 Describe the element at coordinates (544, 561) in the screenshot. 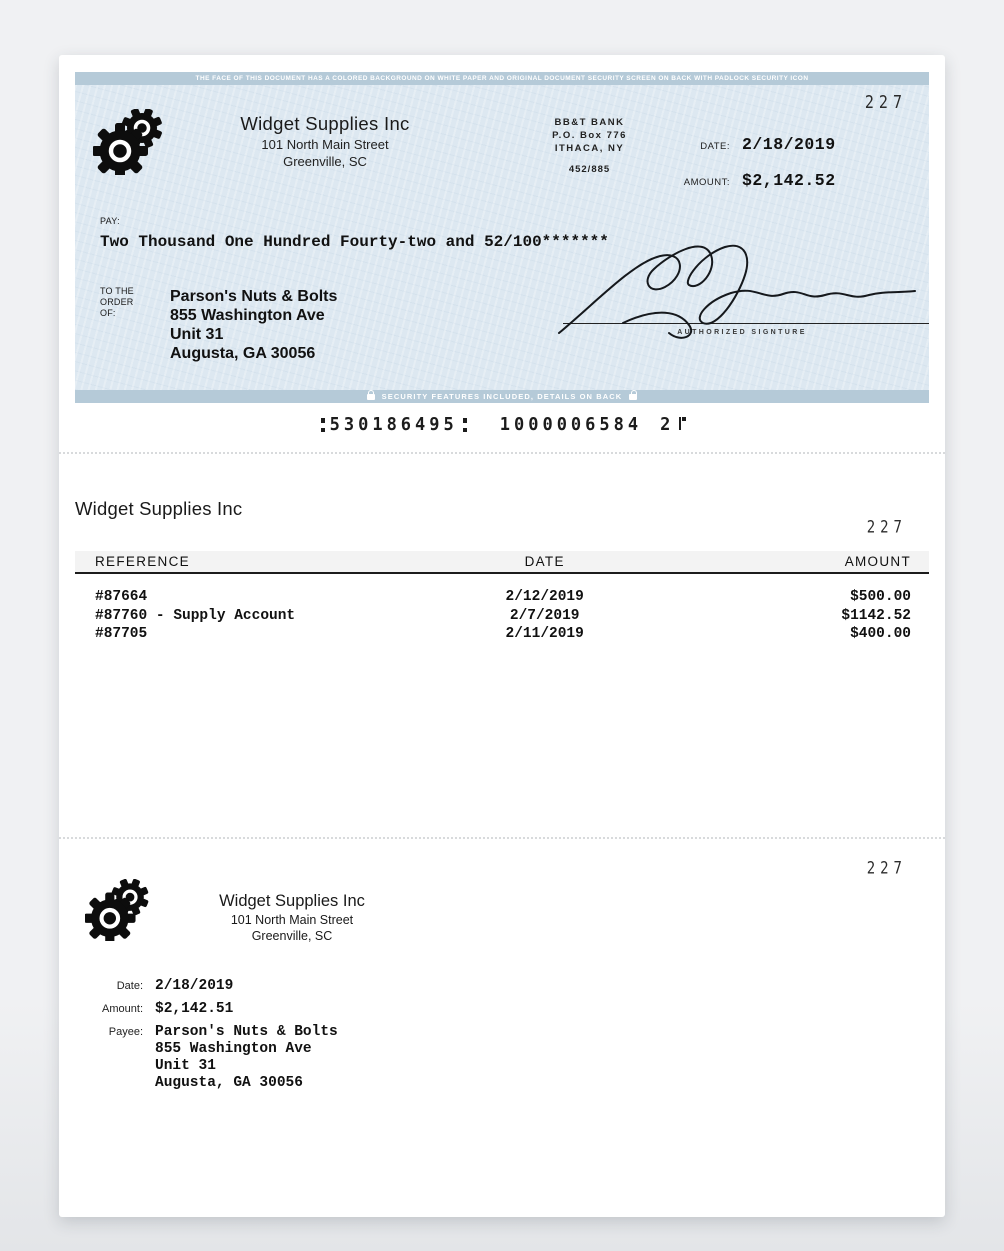

I see `column-header-date: DATE` at that location.